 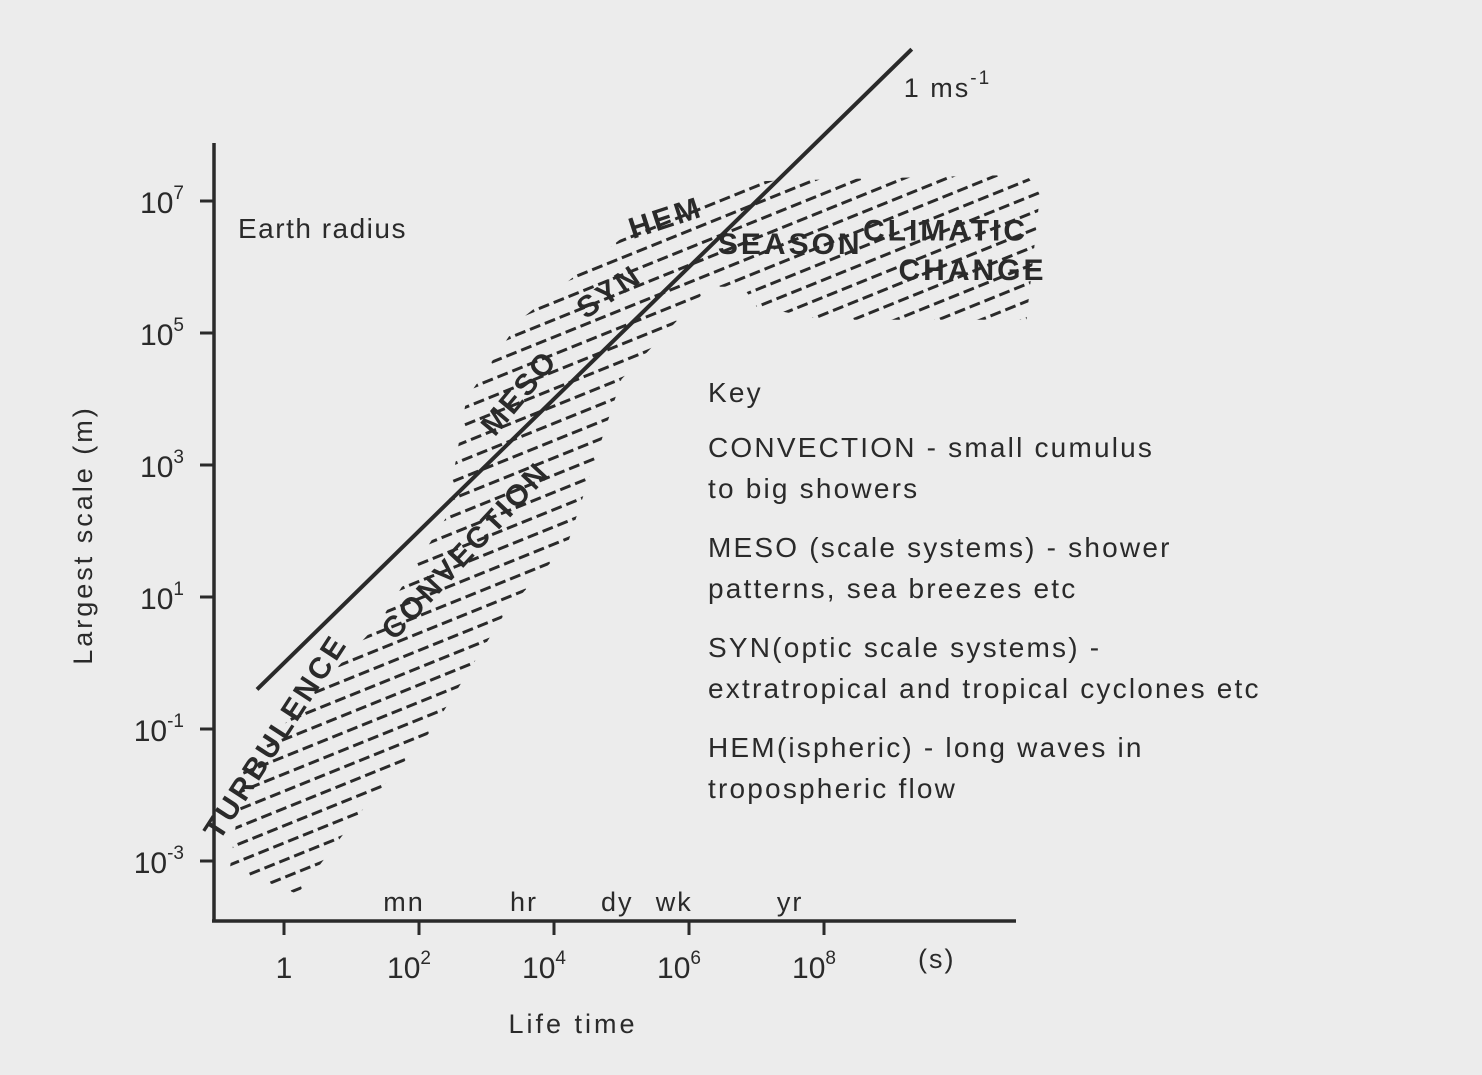 What do you see at coordinates (905, 647) in the screenshot?
I see `key-entry-line: SYN(optic scale systems) -` at bounding box center [905, 647].